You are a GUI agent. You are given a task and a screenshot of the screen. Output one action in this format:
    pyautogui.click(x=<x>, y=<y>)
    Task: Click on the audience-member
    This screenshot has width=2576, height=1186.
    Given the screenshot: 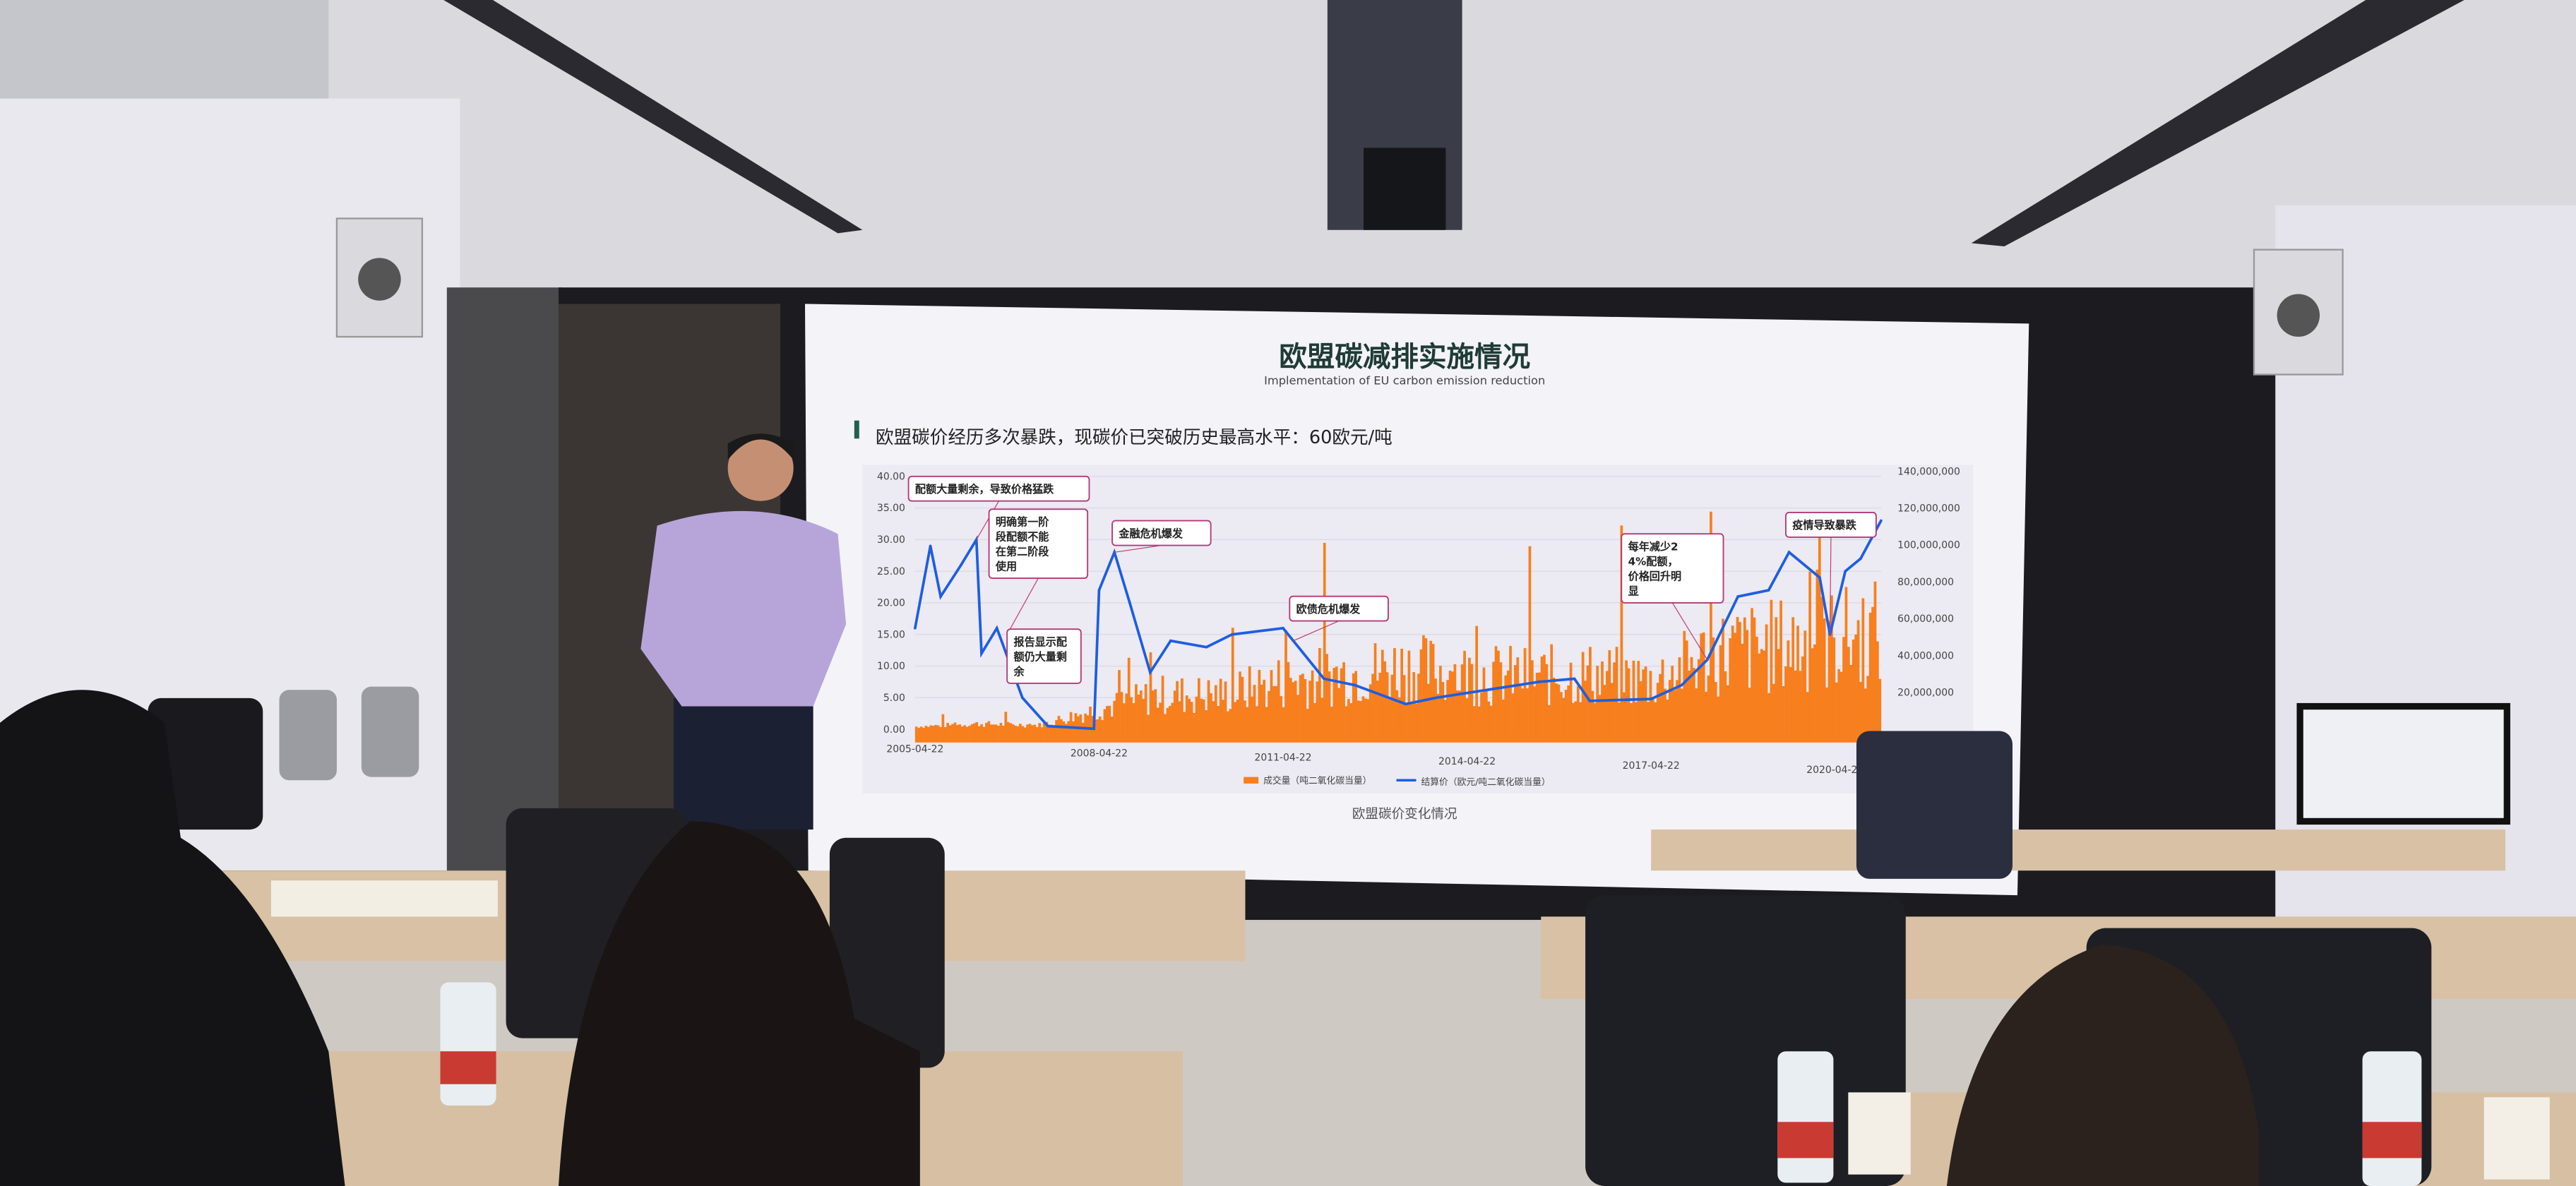 What is the action you would take?
    pyautogui.click(x=2102, y=1065)
    